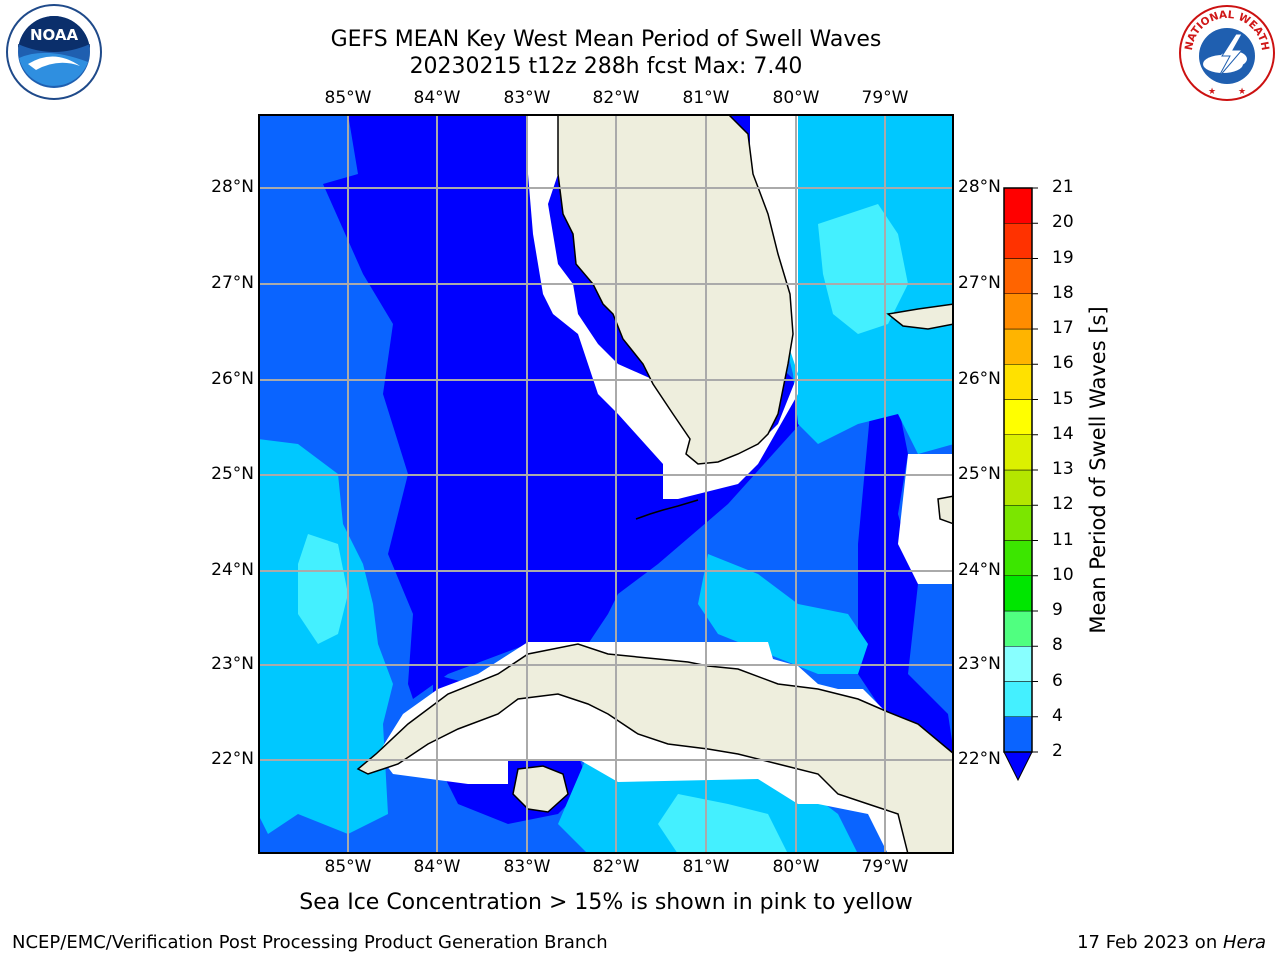 This screenshot has height=960, width=1280. I want to click on nws-logo: NATIONAL WEATHER SERVICE ★ ★, so click(1226, 52).